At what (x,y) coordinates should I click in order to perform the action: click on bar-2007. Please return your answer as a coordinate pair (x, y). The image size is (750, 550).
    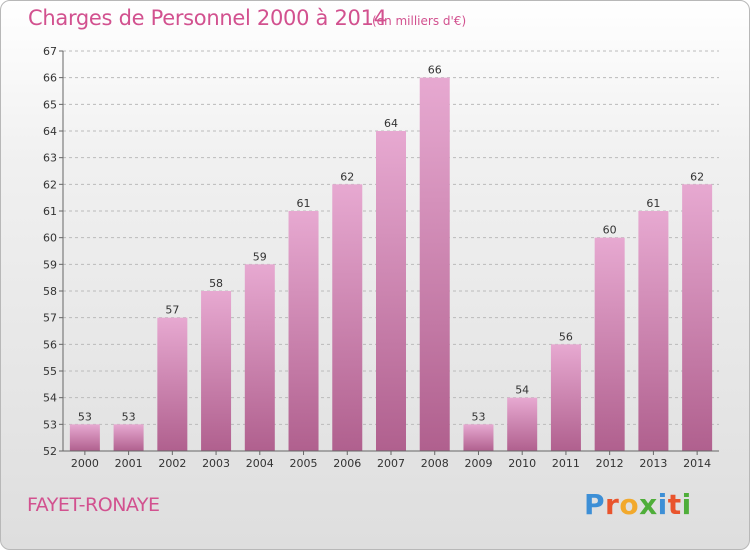
    Looking at the image, I should click on (391, 291).